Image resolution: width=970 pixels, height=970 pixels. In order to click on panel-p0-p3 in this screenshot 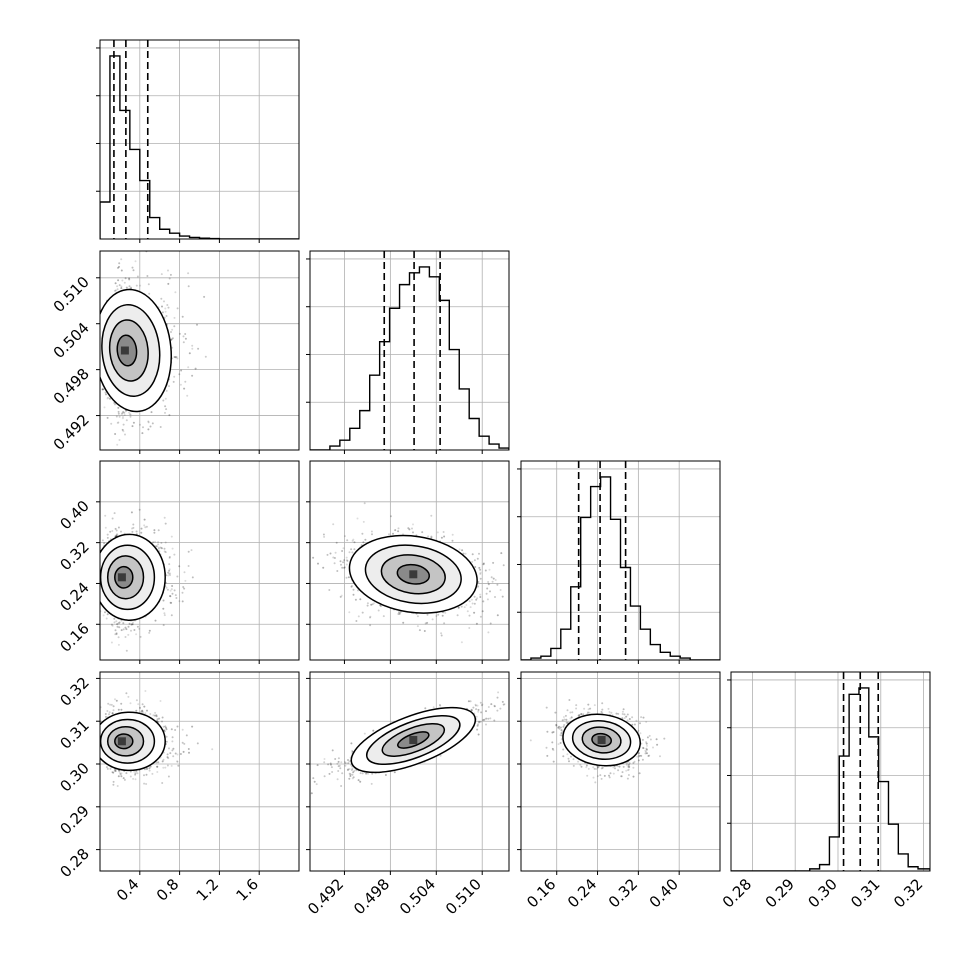, I will do `click(198, 773)`.